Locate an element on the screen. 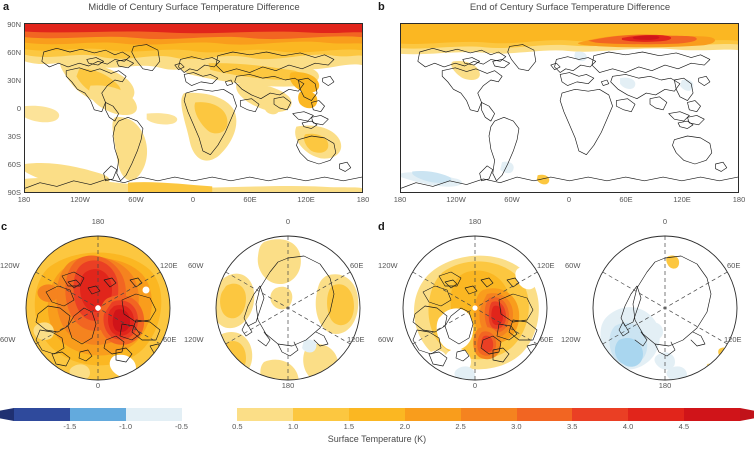 This screenshot has width=754, height=454. panel-d-arctic-tick-left-lower: 60W is located at coordinates (386, 339).